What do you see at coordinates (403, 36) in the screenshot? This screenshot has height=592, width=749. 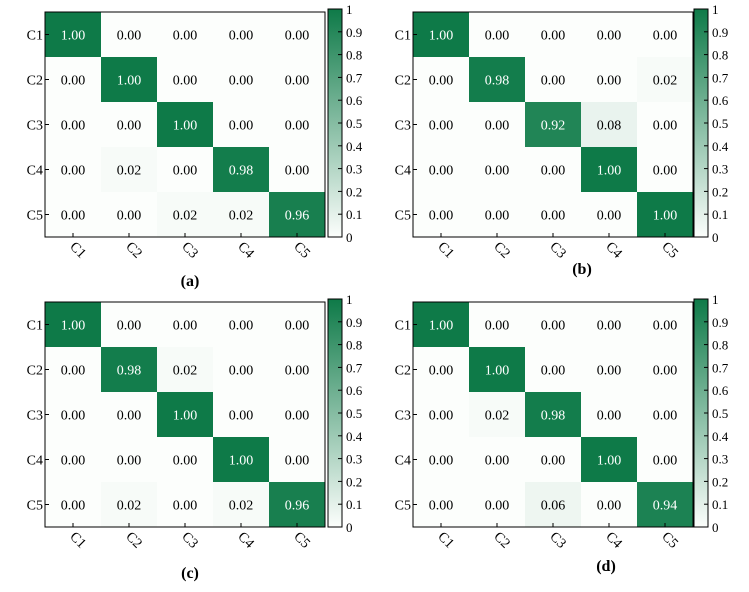 I see `y-tick-label: C1` at bounding box center [403, 36].